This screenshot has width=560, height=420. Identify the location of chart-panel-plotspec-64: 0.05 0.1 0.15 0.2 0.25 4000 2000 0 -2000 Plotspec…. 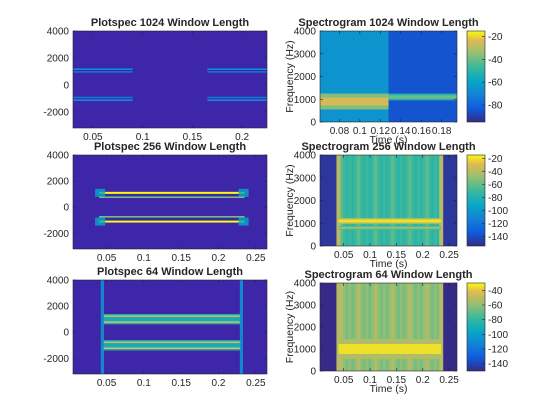
(155, 327).